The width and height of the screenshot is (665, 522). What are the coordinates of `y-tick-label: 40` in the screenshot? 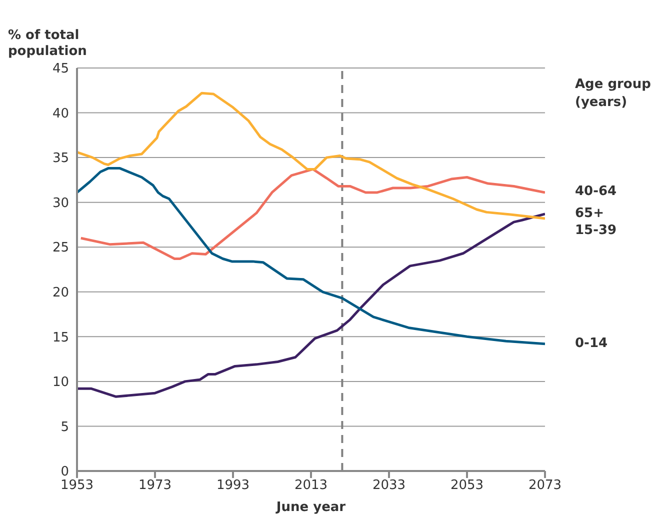 It's located at (60, 114).